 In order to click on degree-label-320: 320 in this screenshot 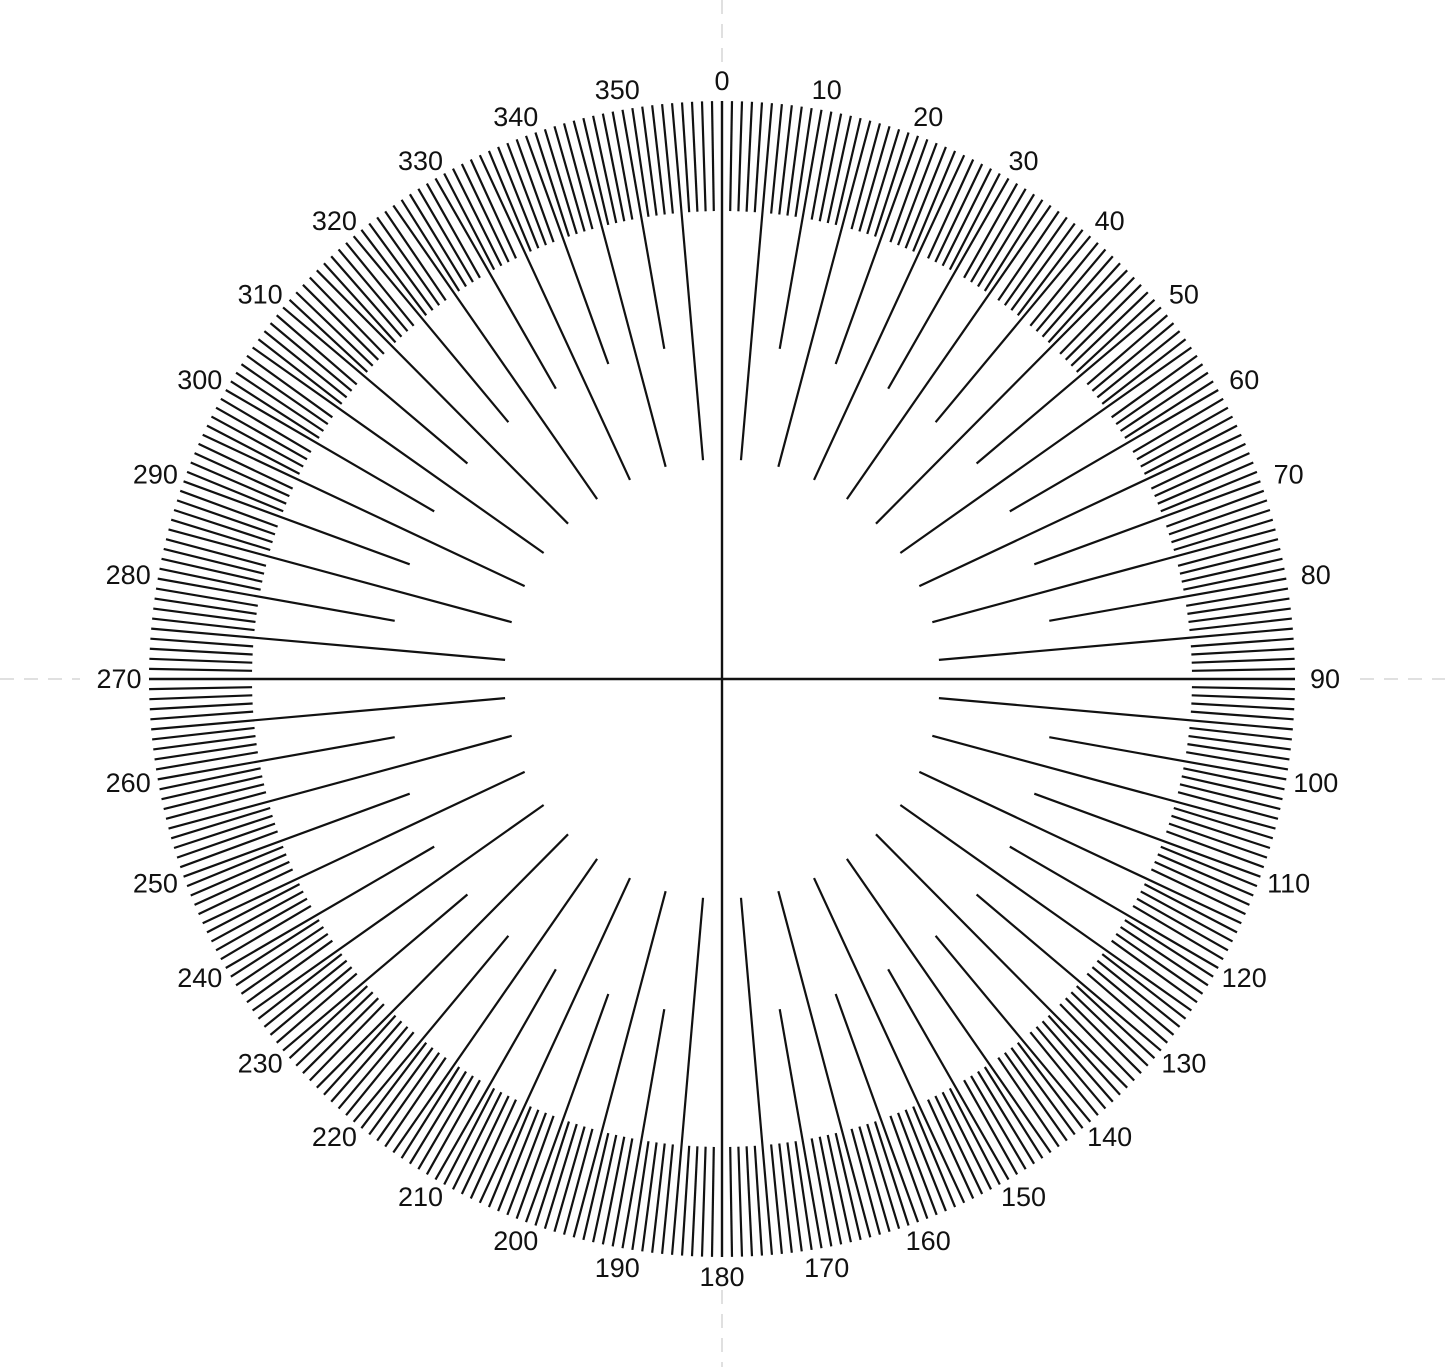, I will do `click(334, 221)`.